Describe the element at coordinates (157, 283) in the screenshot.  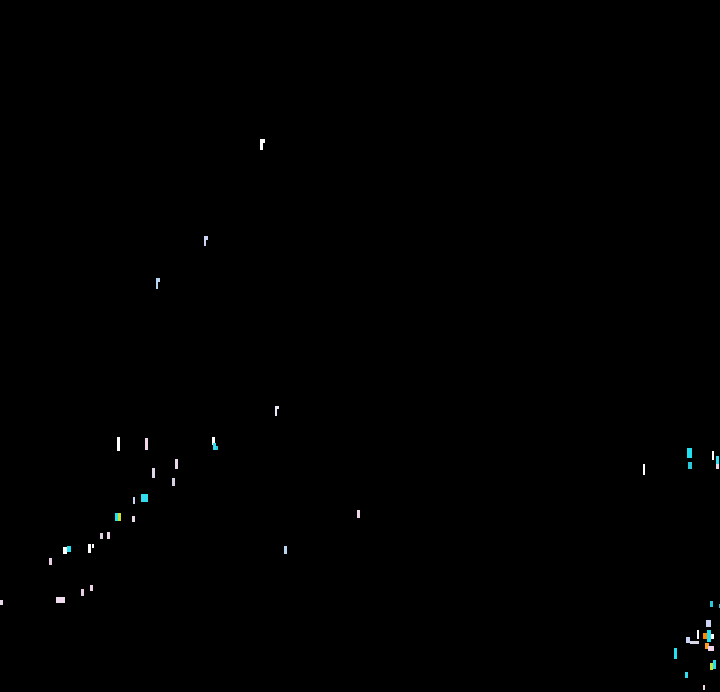
I see `fragment-mid-left-c` at that location.